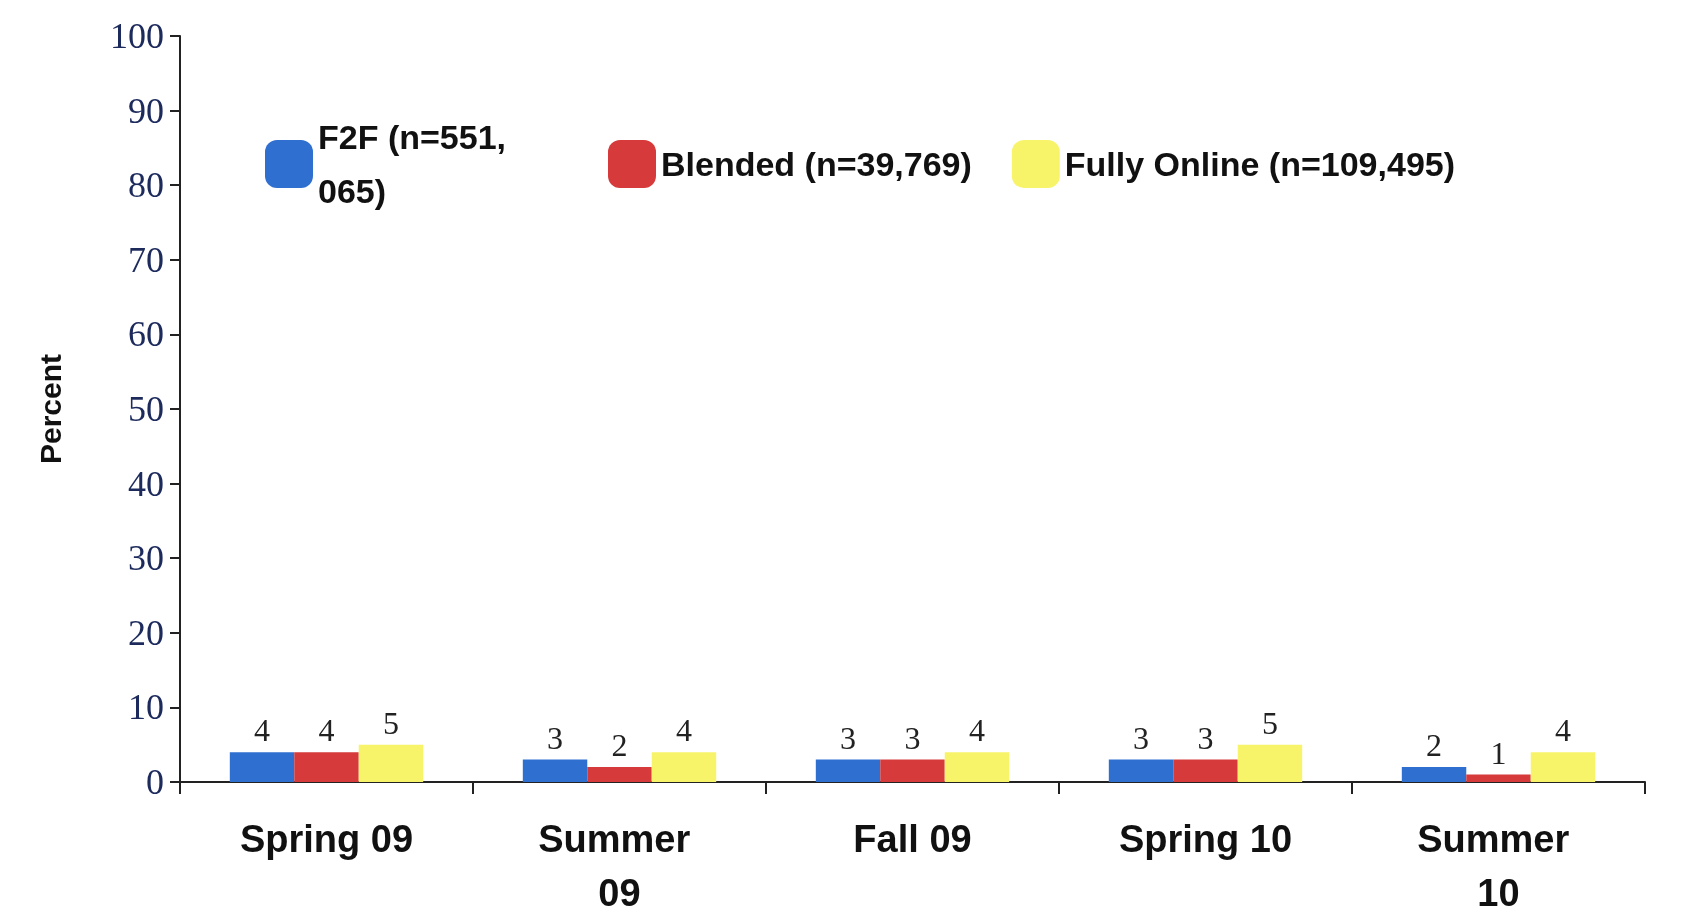 The image size is (1705, 920). I want to click on y-tick-label: 70, so click(146, 259).